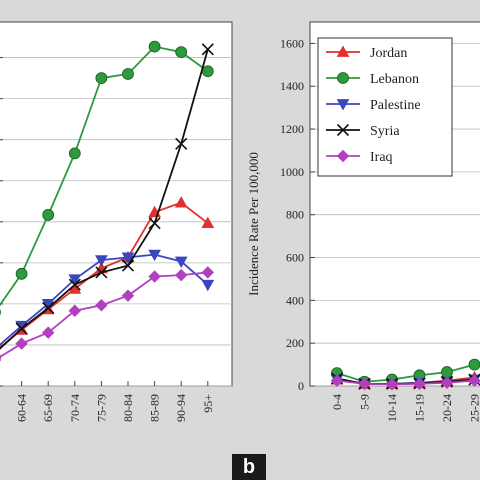  I want to click on legend-label-iraq: Iraq, so click(381, 157).